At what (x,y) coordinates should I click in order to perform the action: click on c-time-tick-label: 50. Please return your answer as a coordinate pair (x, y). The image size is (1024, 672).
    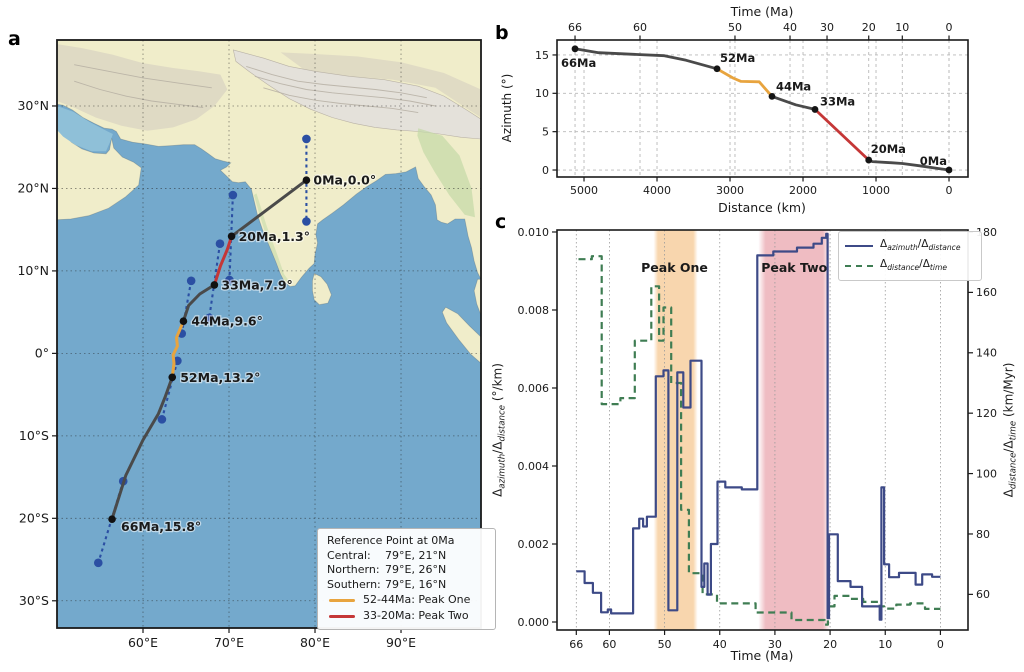
    Looking at the image, I should click on (665, 644).